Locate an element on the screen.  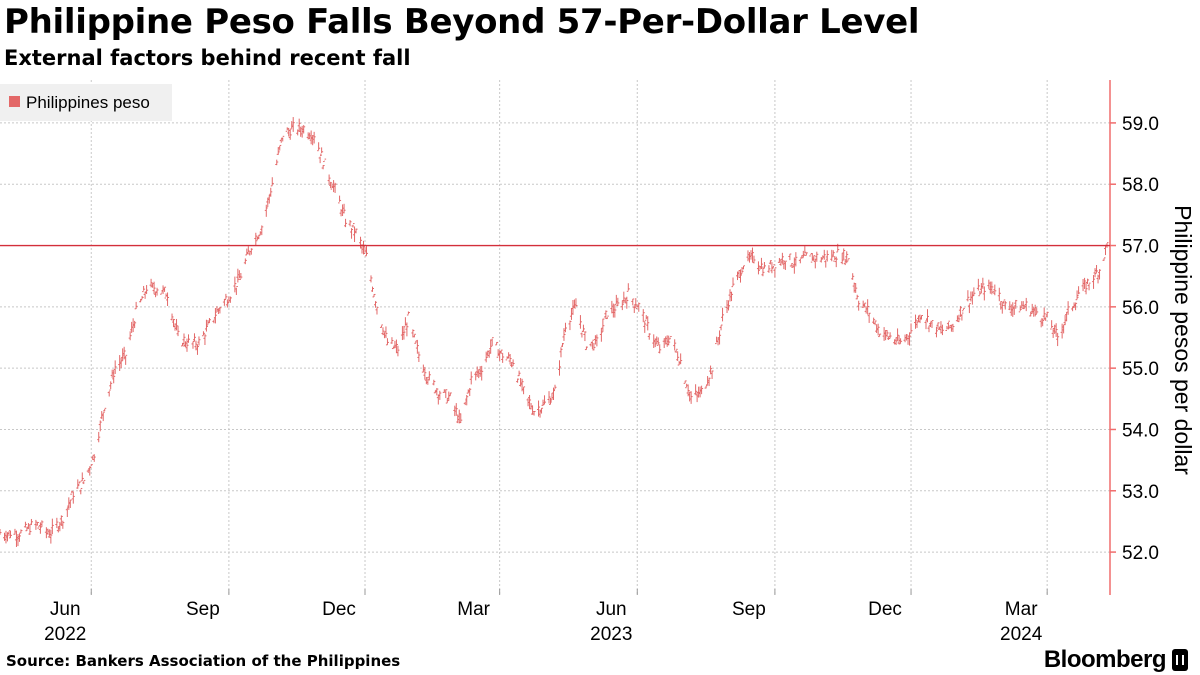
terminal-icon is located at coordinates (1180, 660).